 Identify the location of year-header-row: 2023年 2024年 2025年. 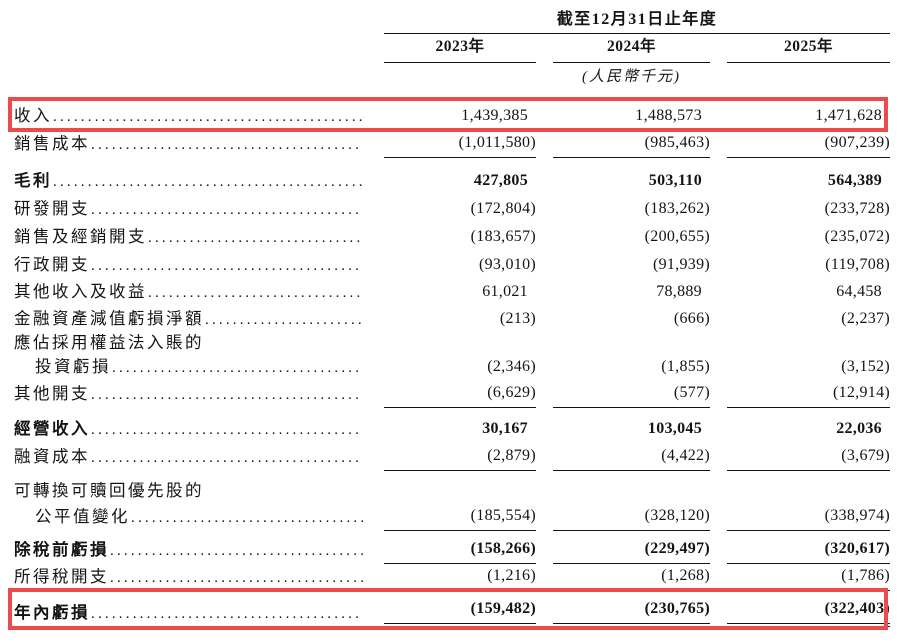
(448, 50).